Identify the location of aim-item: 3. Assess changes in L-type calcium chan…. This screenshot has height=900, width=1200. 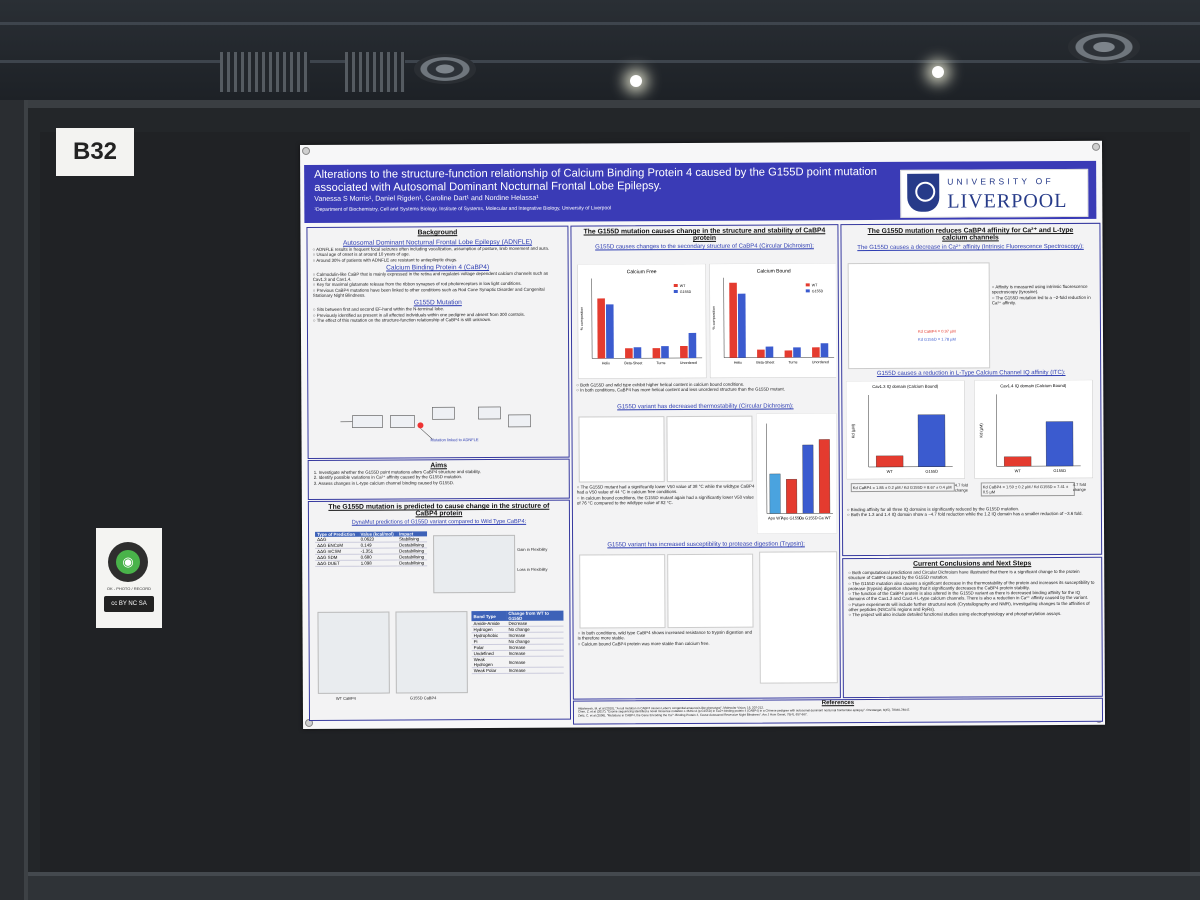
(384, 482).